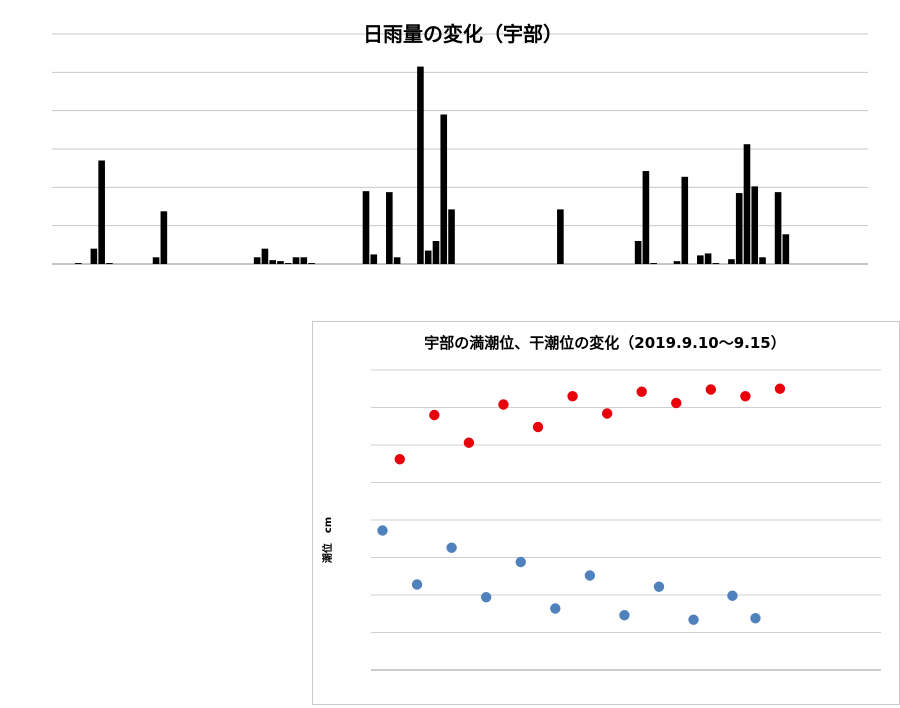 The width and height of the screenshot is (900, 708). I want to click on tide-y-axis-label: 潮位 cm, so click(327, 540).